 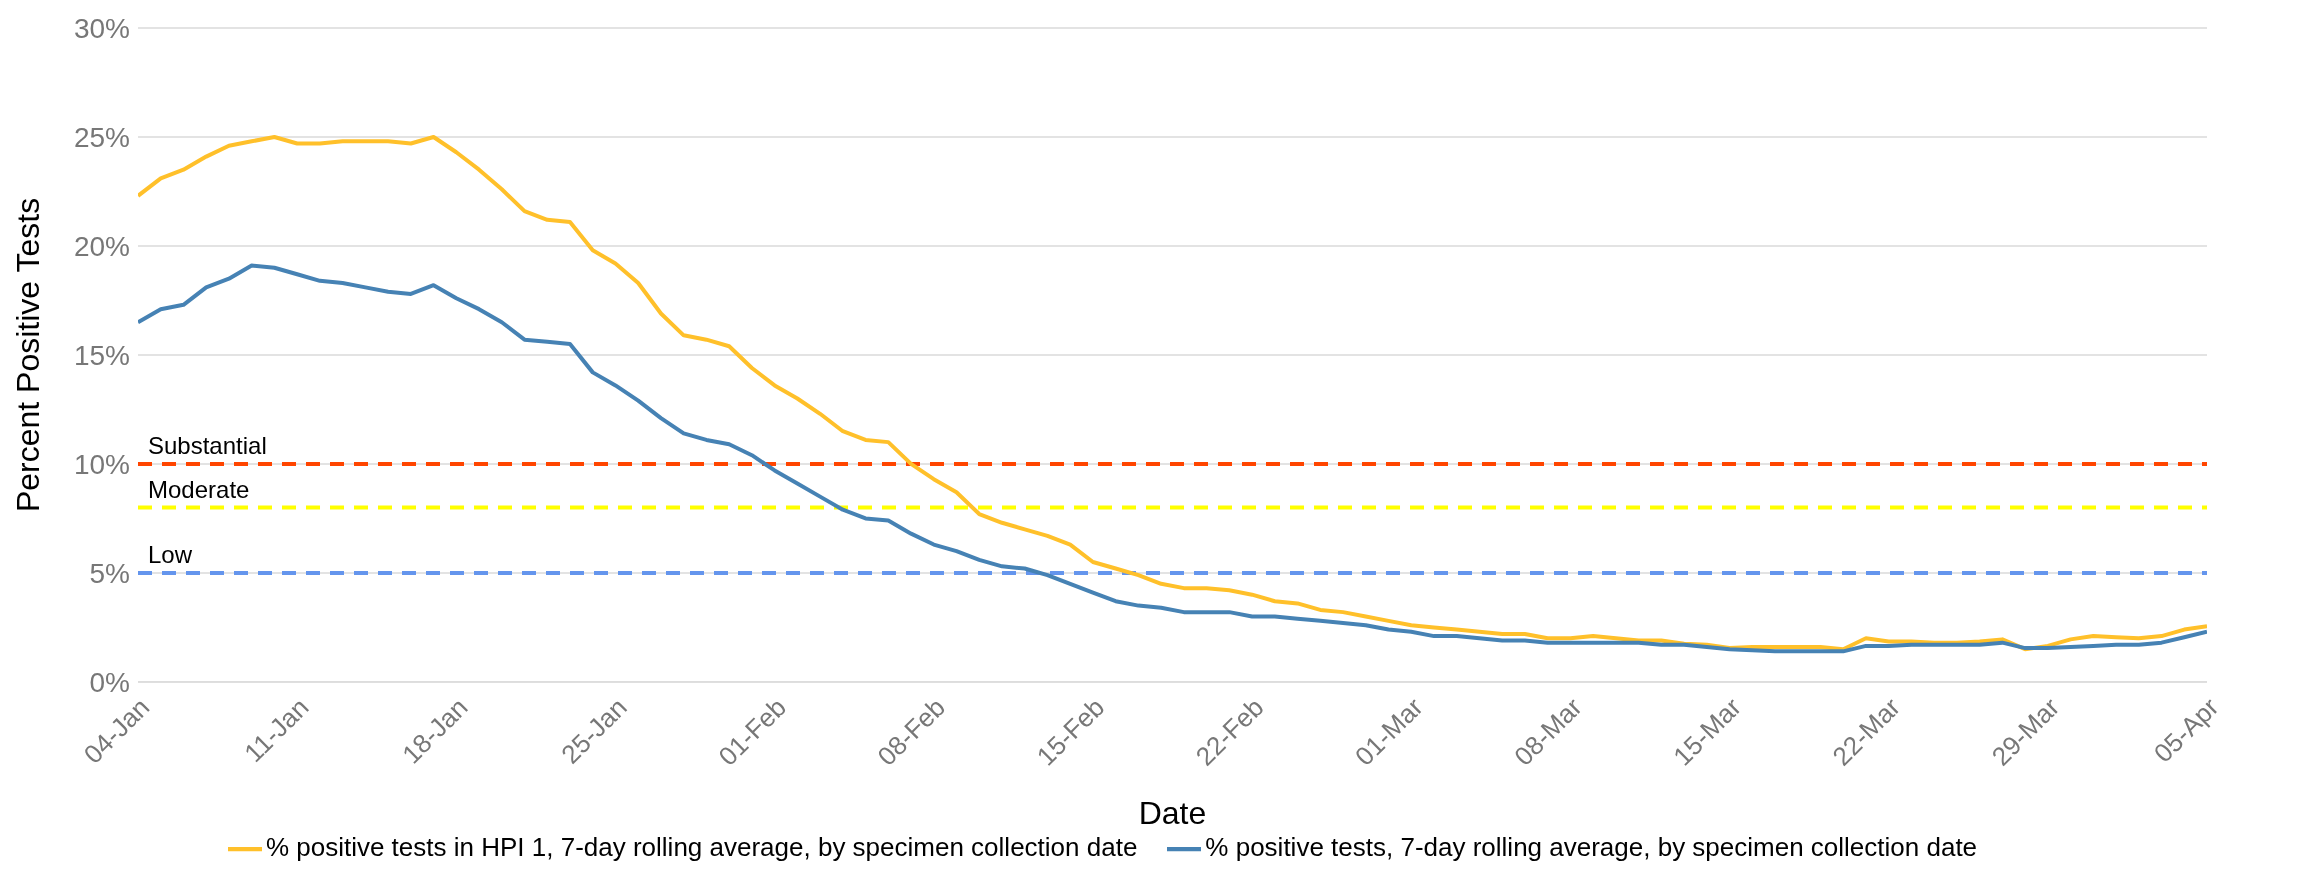 I want to click on y-tick-label: 30%, so click(x=101, y=28).